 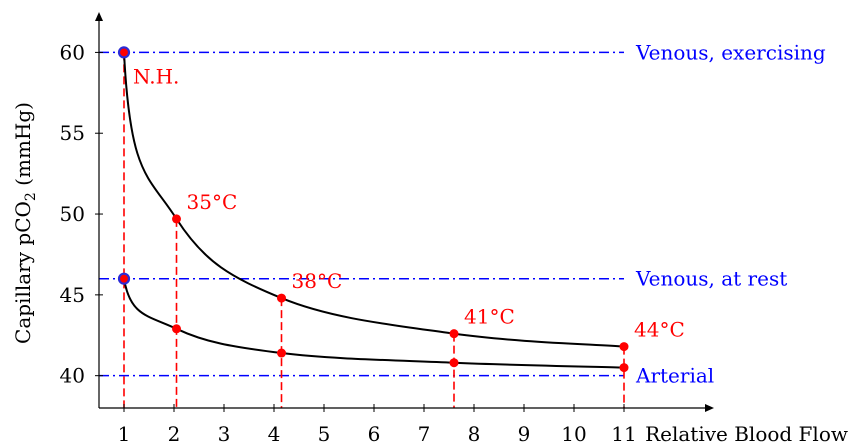 What do you see at coordinates (730, 52) in the screenshot?
I see `reference-line-label: Venous, exercising` at bounding box center [730, 52].